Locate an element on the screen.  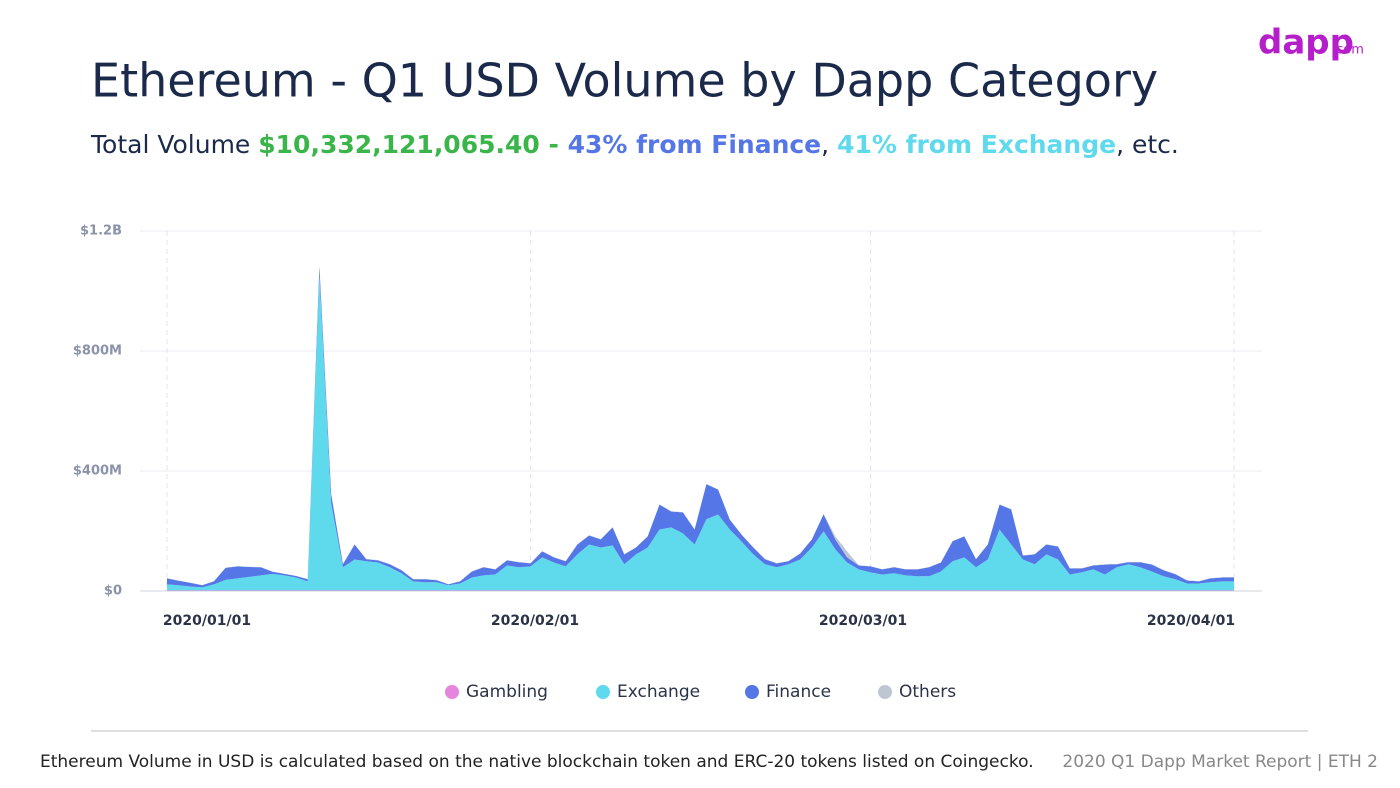
legend-label: Finance is located at coordinates (798, 692).